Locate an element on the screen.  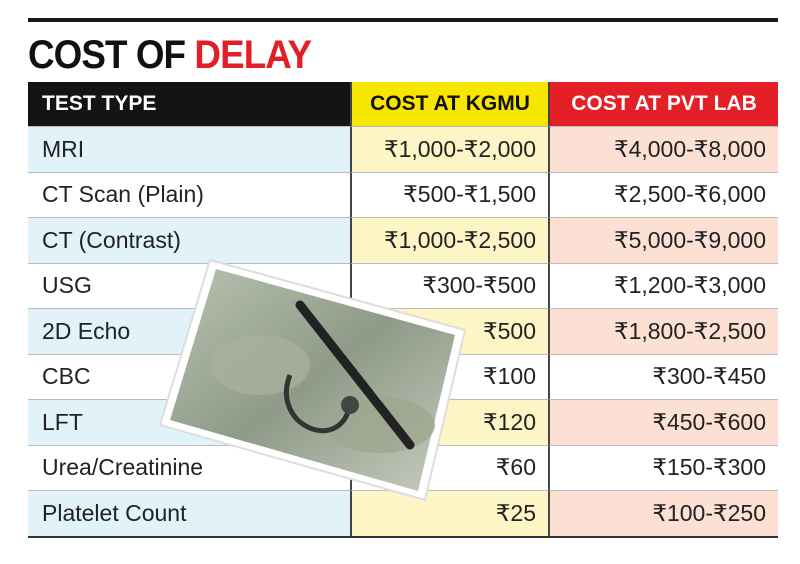
title-highlight: DELAY is located at coordinates (253, 55).